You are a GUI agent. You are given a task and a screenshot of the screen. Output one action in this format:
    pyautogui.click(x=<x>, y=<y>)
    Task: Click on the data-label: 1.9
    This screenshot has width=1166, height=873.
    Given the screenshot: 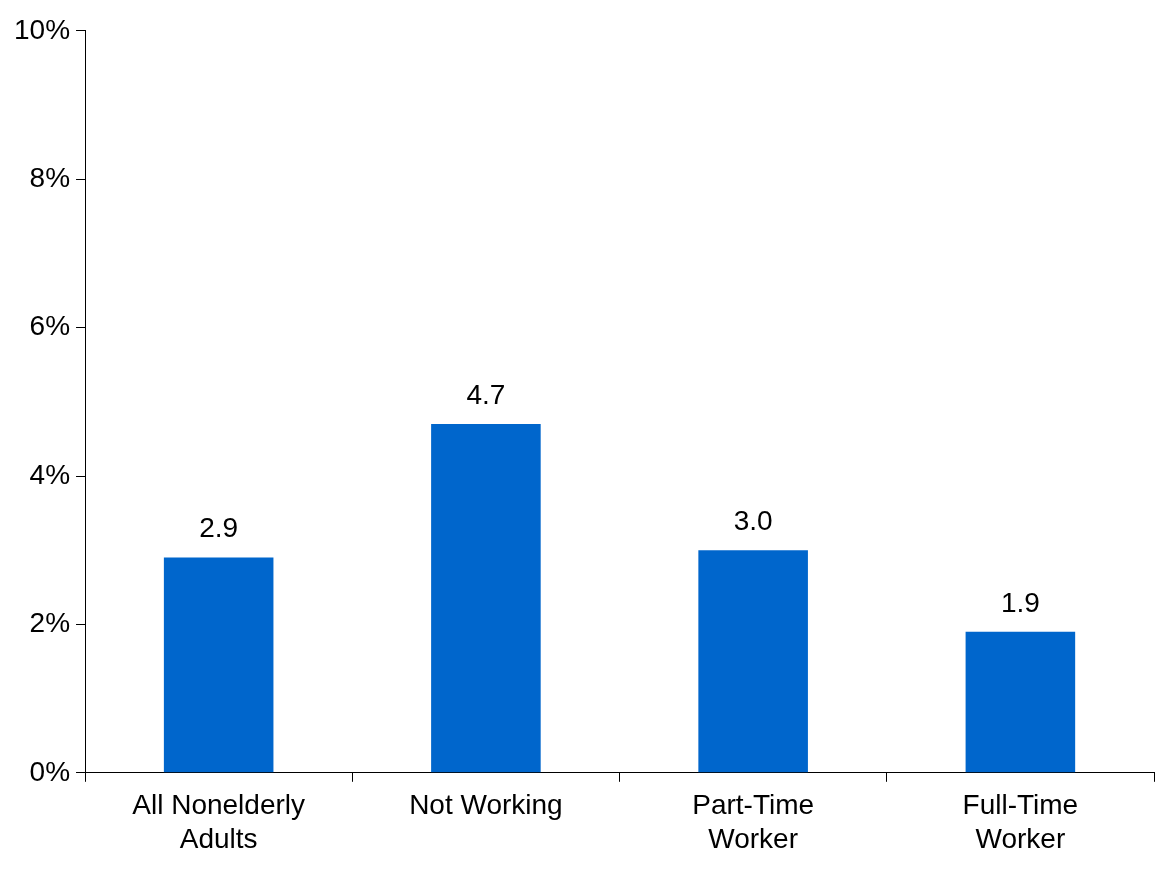 What is the action you would take?
    pyautogui.click(x=1020, y=602)
    